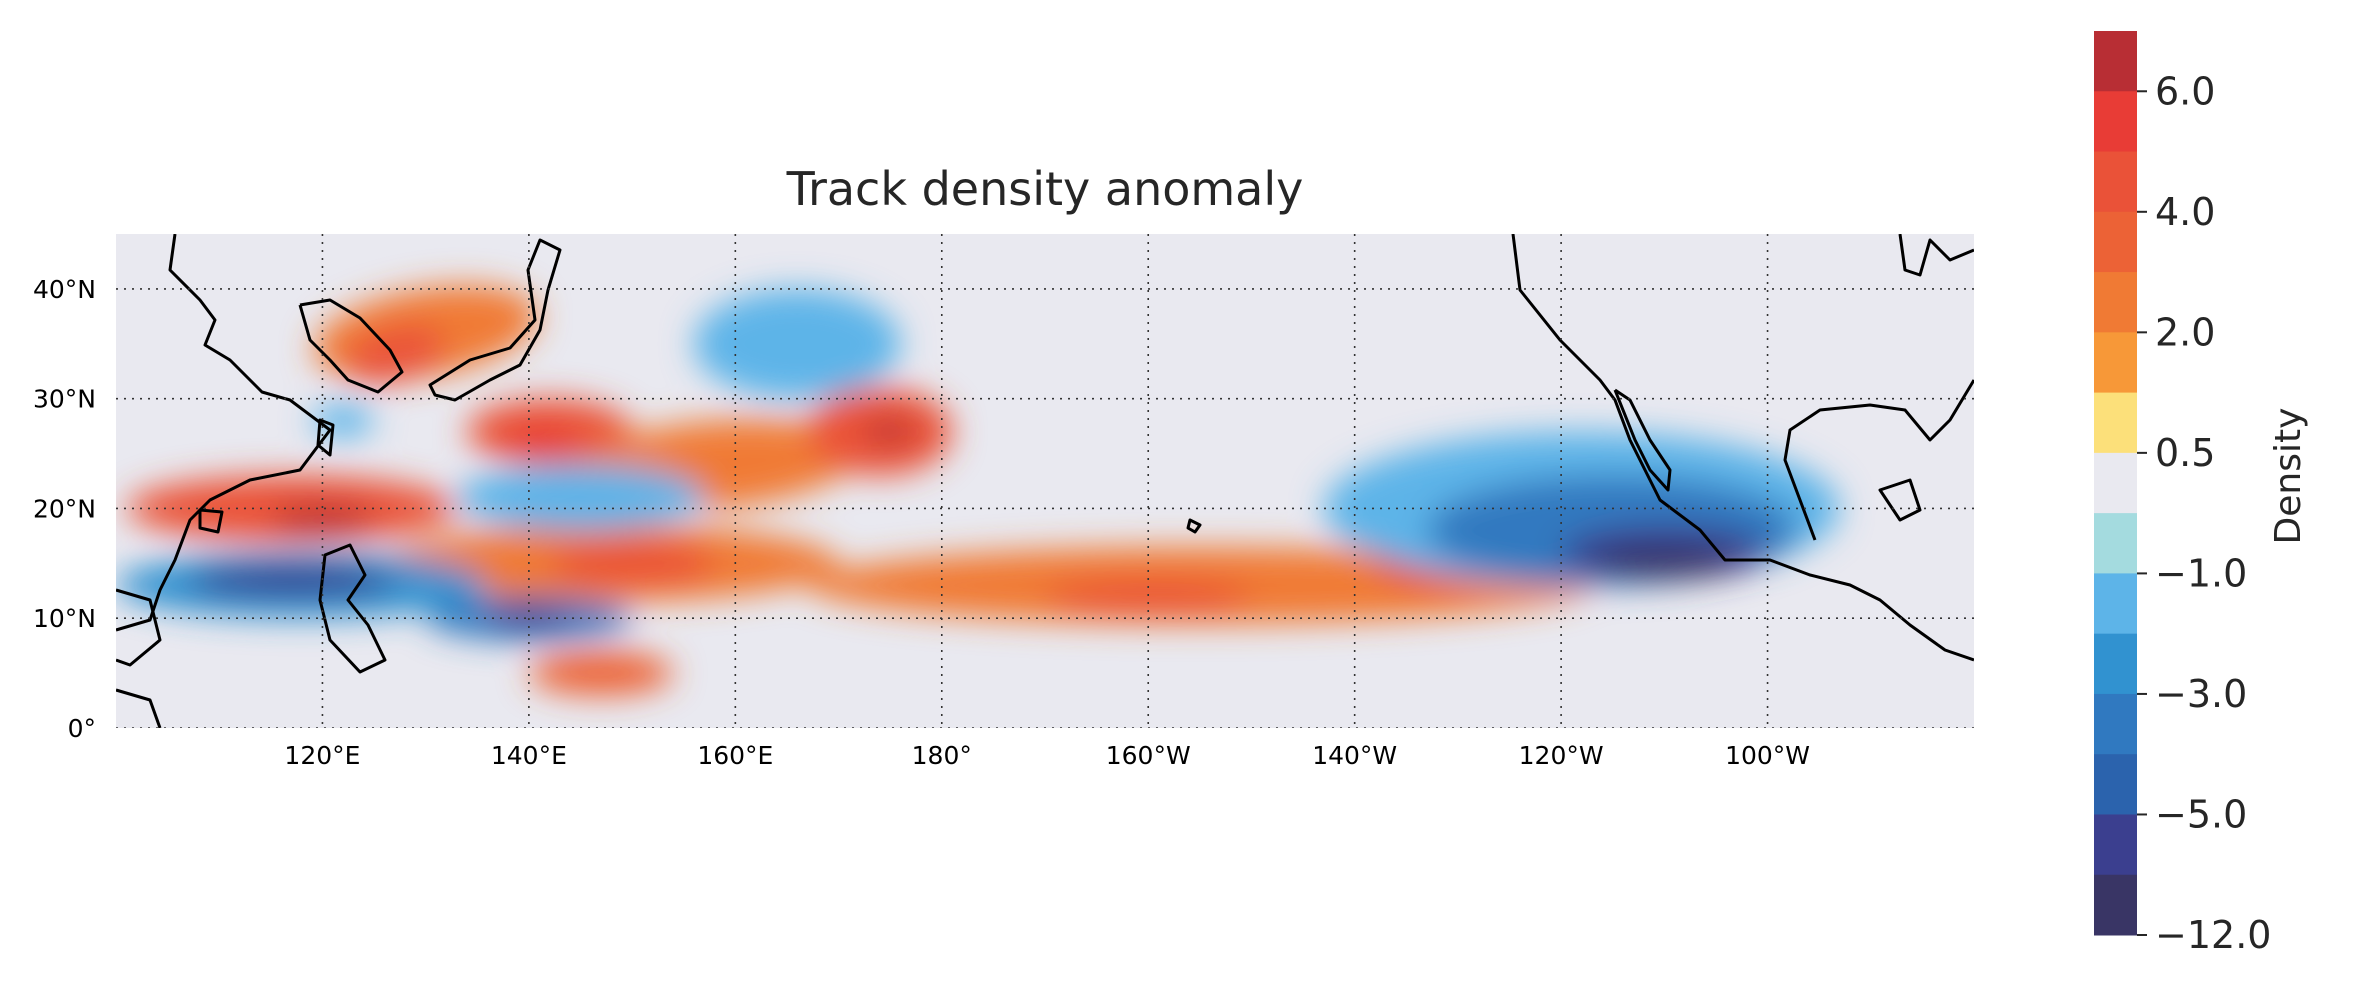 Image resolution: width=2354 pixels, height=988 pixels. Describe the element at coordinates (322, 755) in the screenshot. I see `longitude-tick-label: 120°E` at that location.